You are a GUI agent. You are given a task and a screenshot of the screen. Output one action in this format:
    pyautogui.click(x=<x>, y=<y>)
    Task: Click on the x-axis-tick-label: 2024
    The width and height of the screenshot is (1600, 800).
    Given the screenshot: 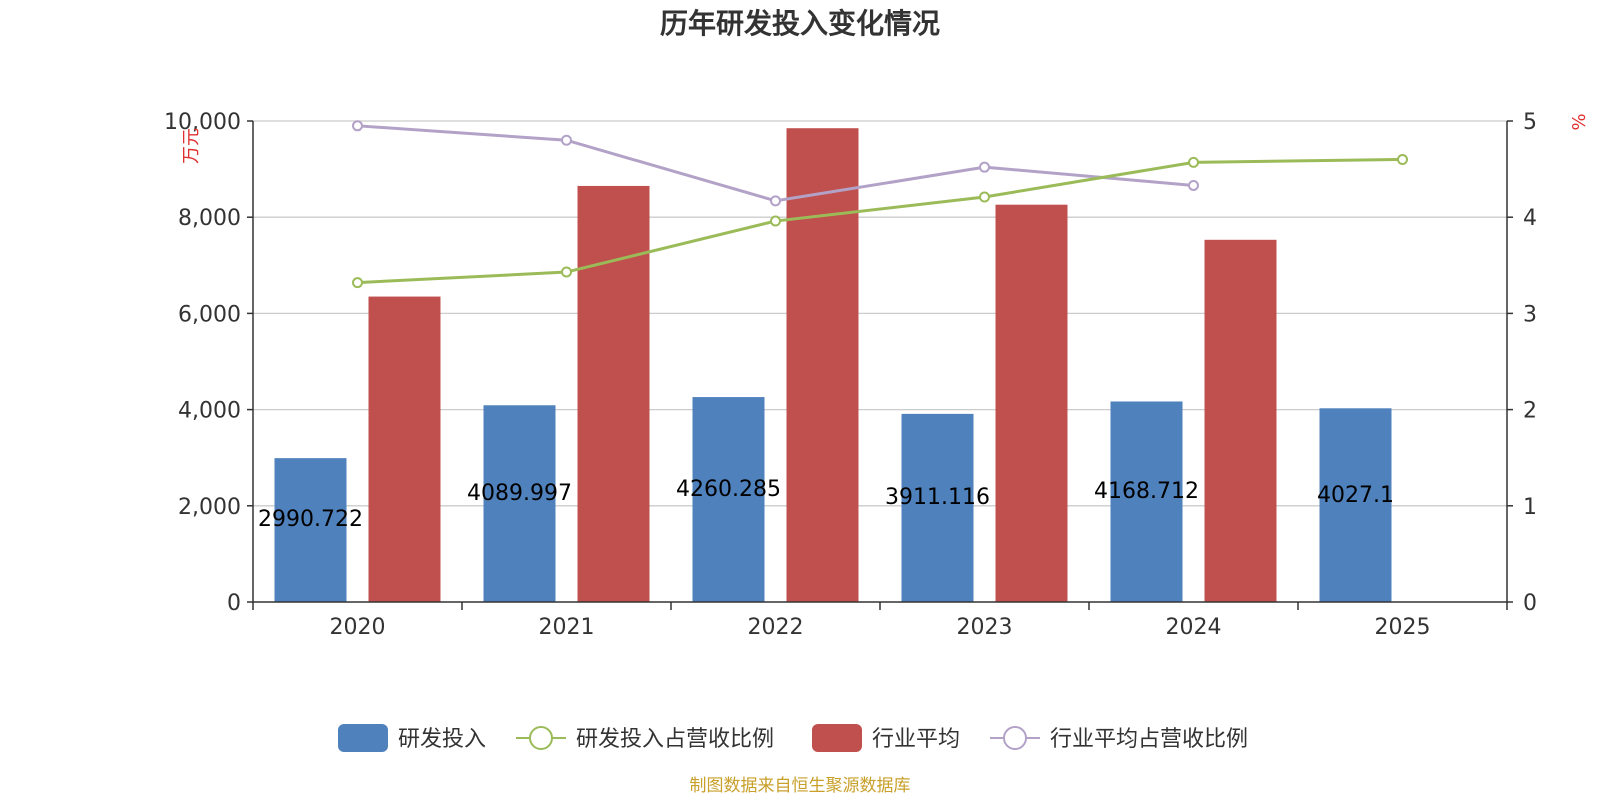 What is the action you would take?
    pyautogui.click(x=1194, y=627)
    